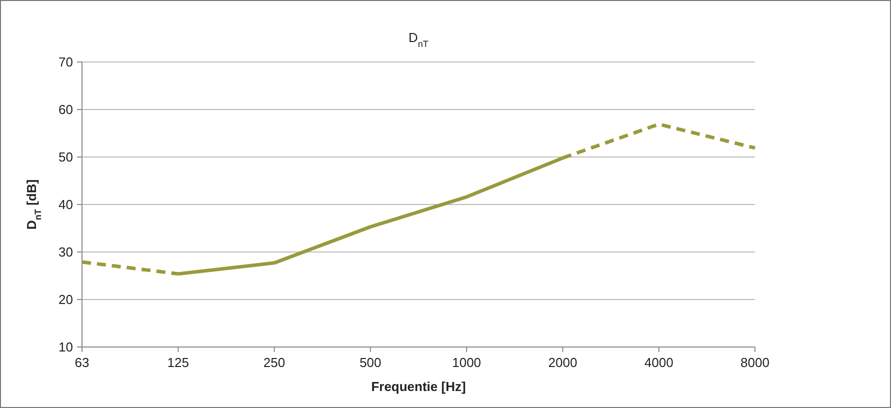  What do you see at coordinates (178, 362) in the screenshot?
I see `x-tick-label: 125` at bounding box center [178, 362].